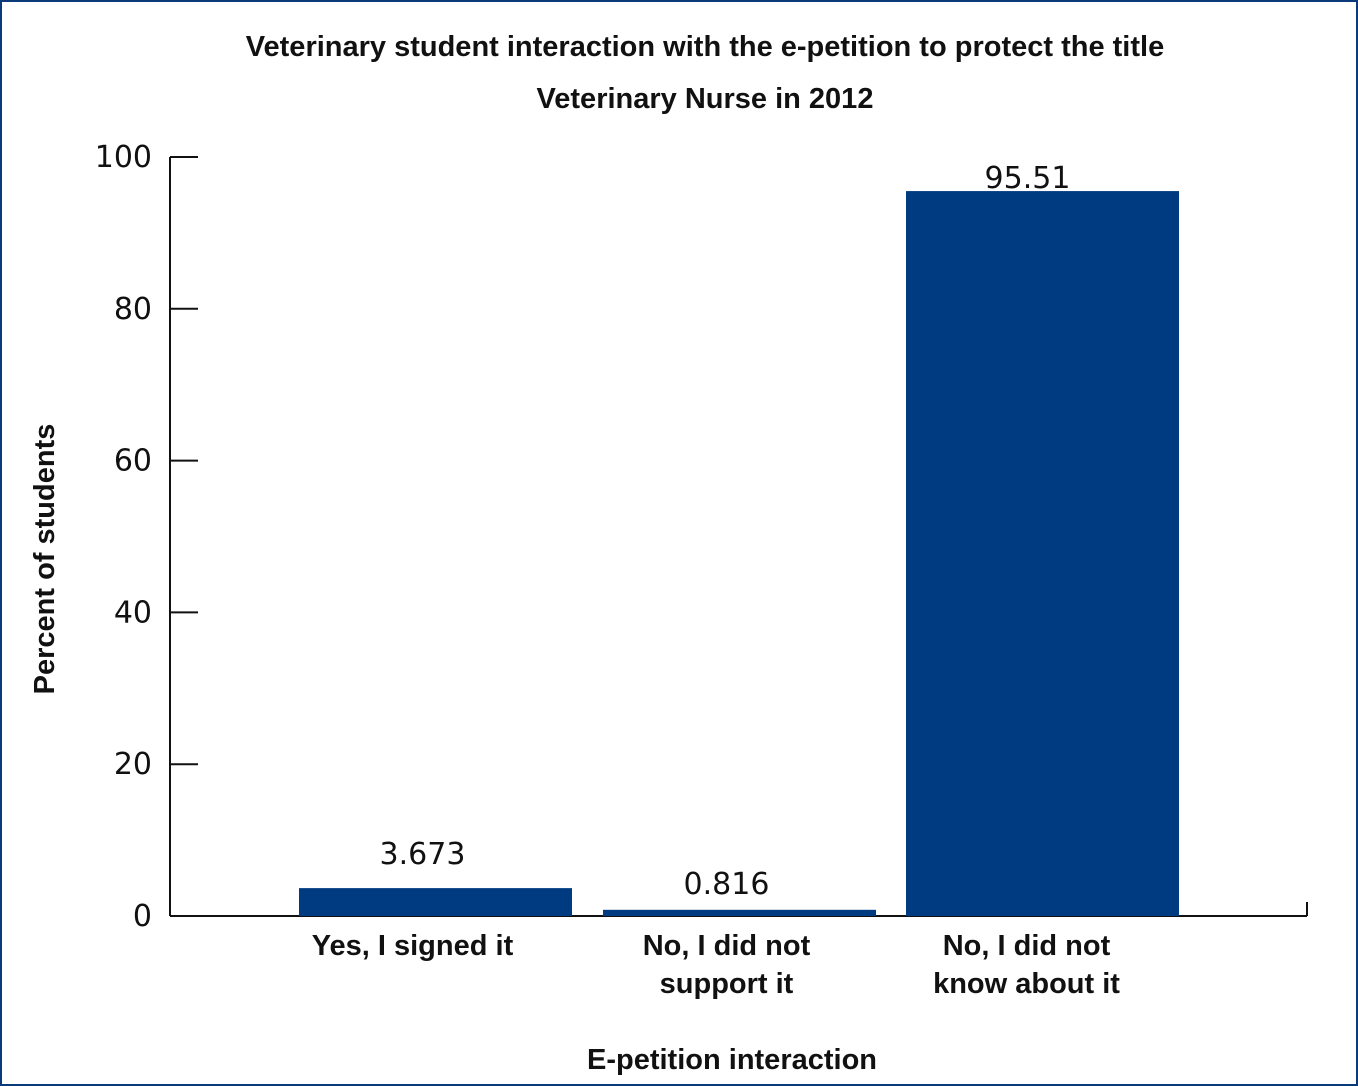  Describe the element at coordinates (45, 559) in the screenshot. I see `y-axis-title: Percent of students` at that location.